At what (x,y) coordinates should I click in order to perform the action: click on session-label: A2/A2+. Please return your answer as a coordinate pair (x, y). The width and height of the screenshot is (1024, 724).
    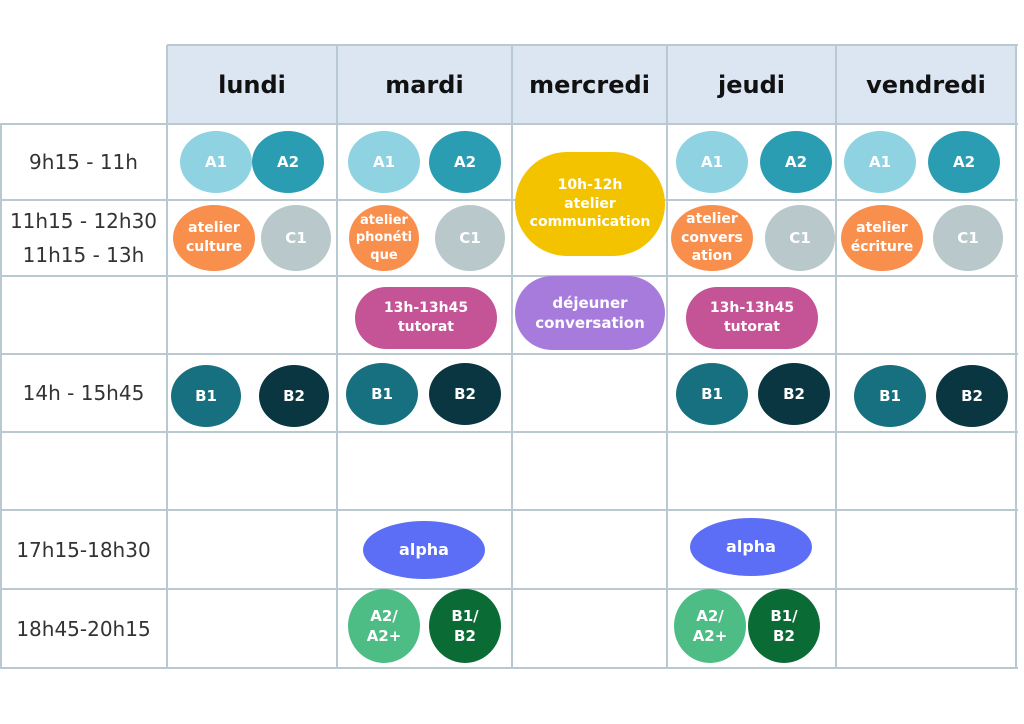
    Looking at the image, I should click on (710, 626).